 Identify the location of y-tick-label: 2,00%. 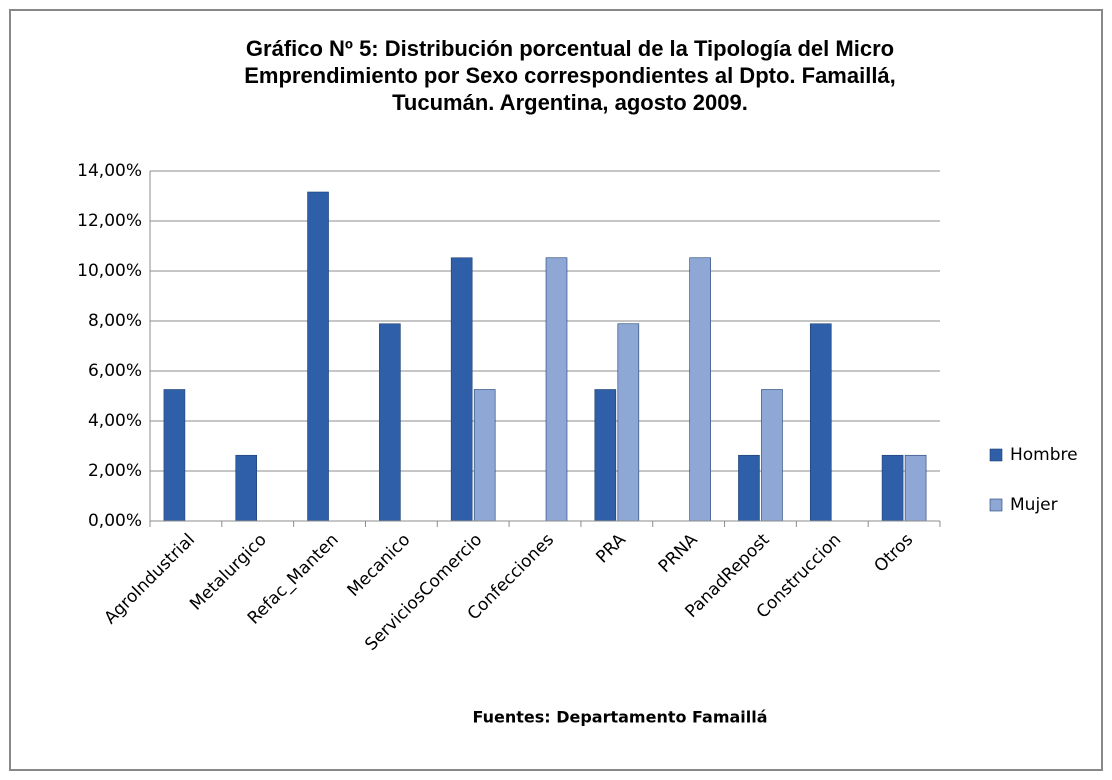
(115, 471).